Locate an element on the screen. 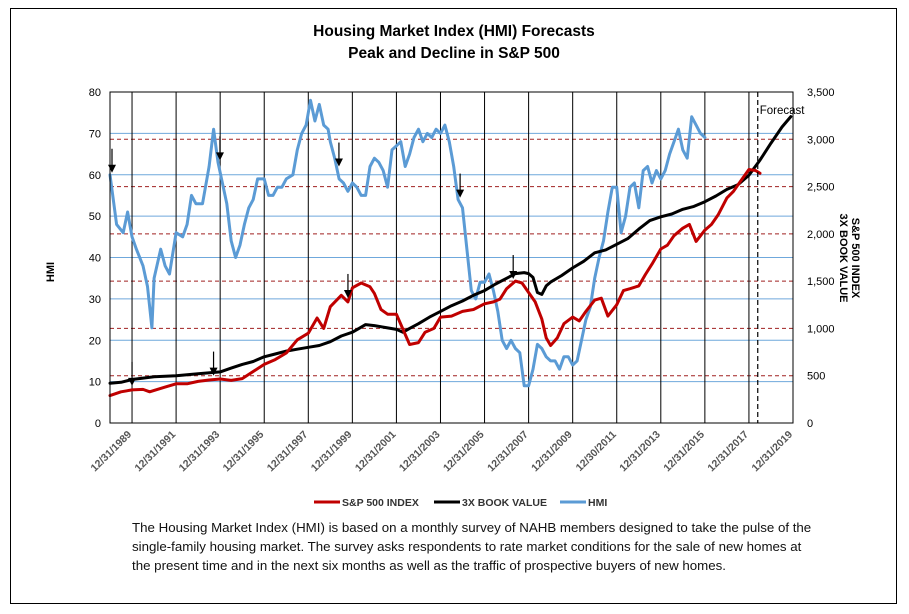 The height and width of the screenshot is (614, 909). right-axis-label-line1: S&P 500 INDEX is located at coordinates (855, 258).